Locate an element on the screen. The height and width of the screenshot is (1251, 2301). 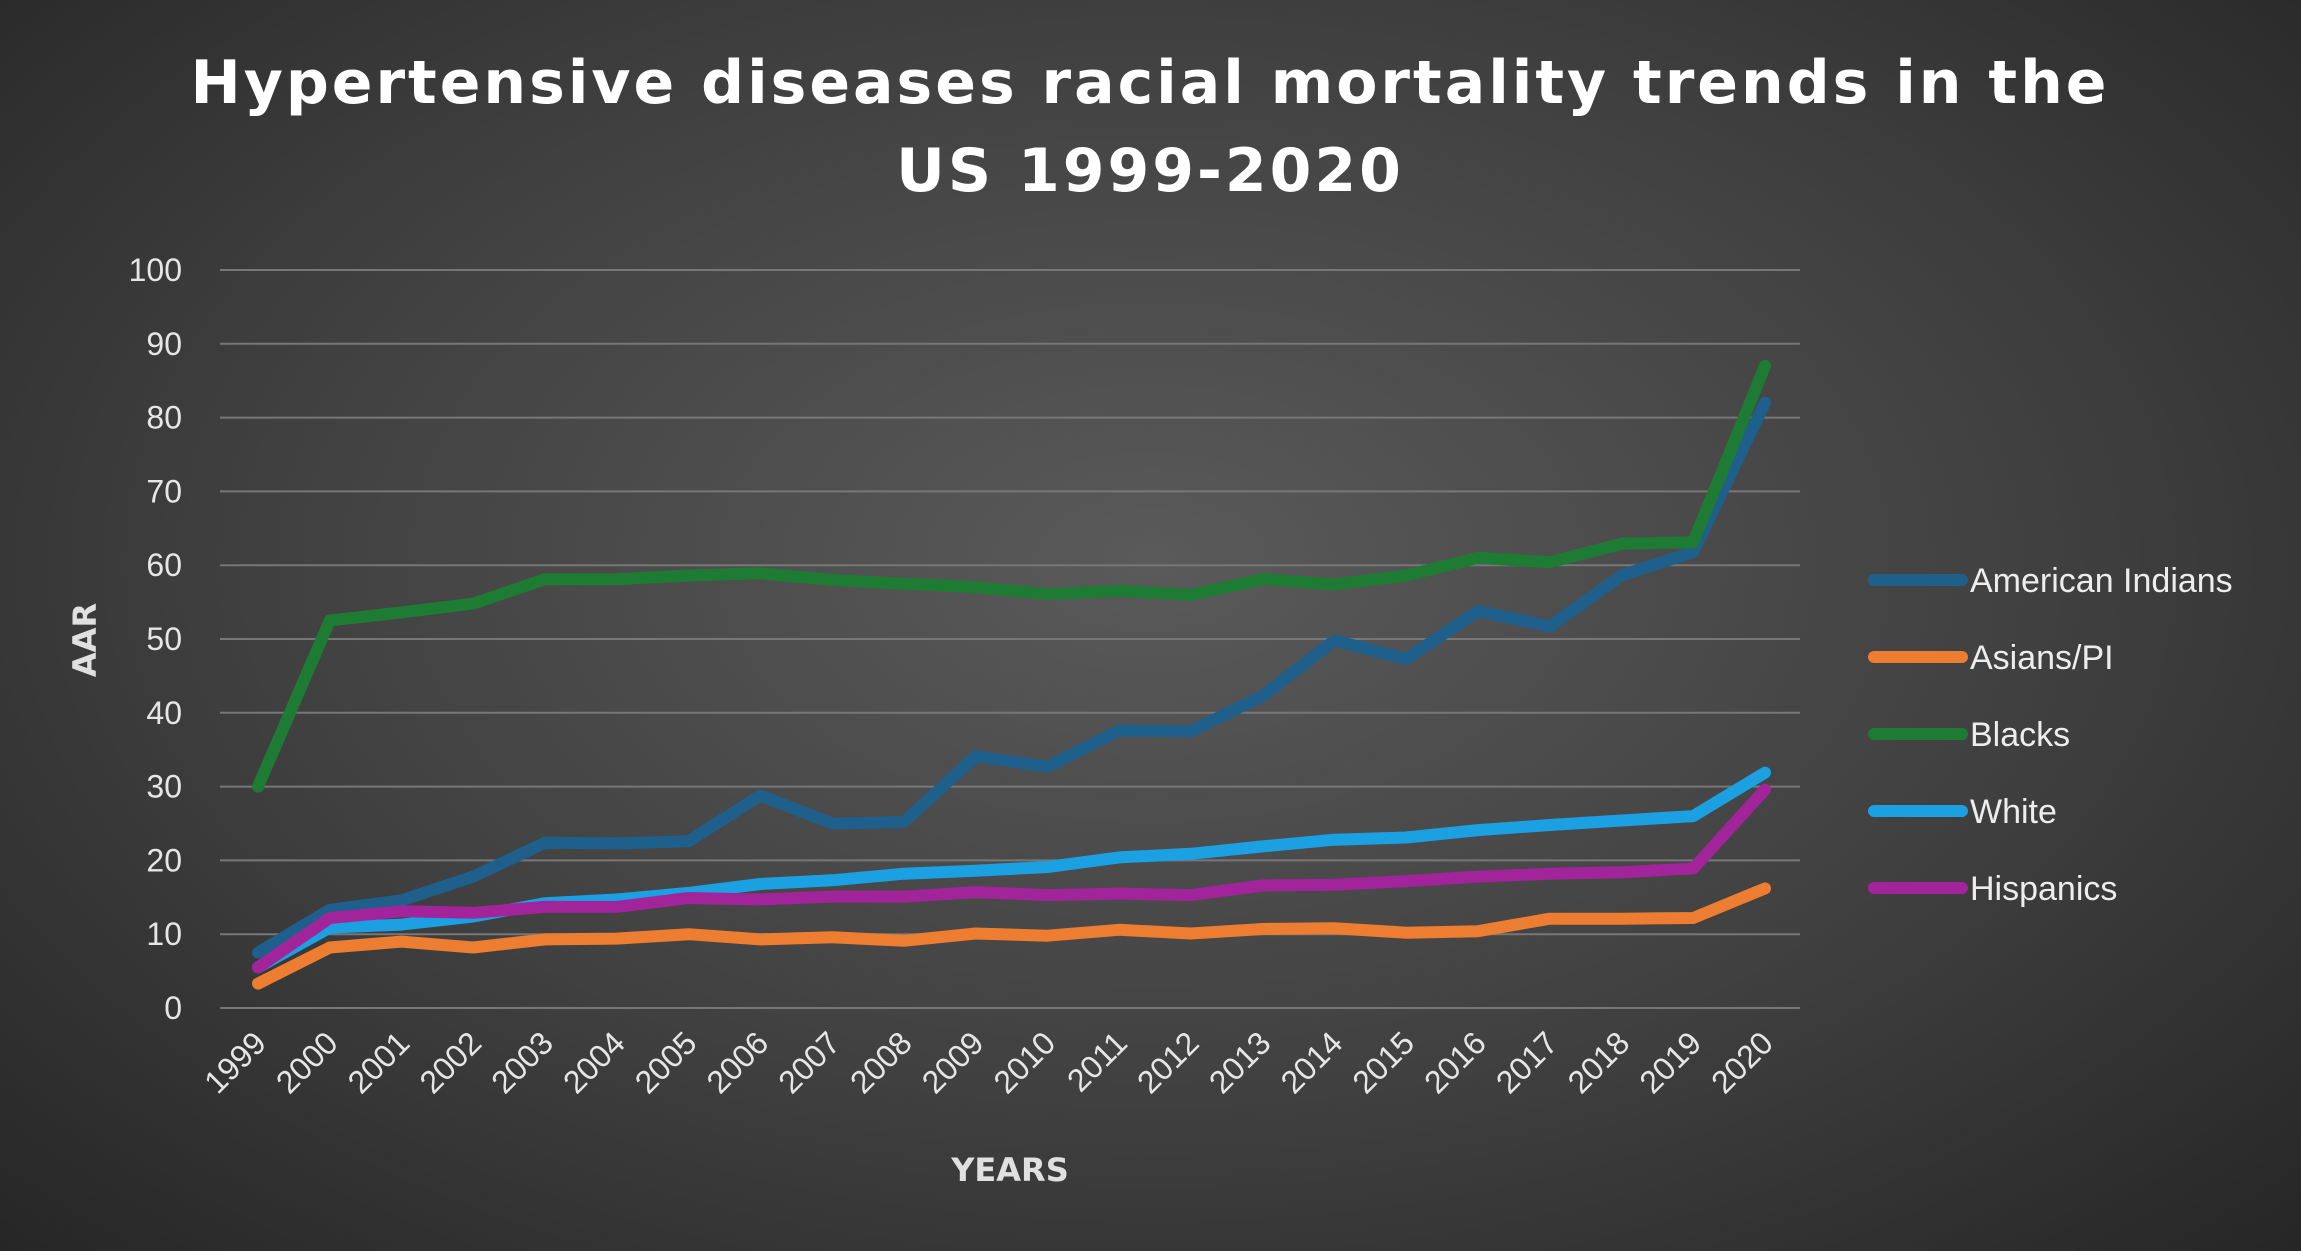
legend-label: American Indians is located at coordinates (2101, 581).